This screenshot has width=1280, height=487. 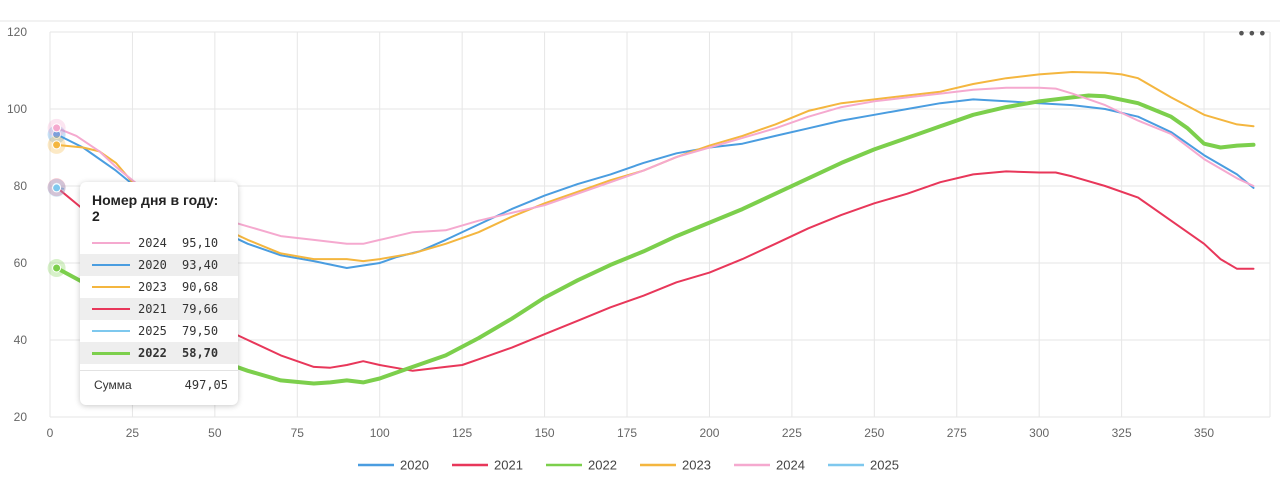 What do you see at coordinates (628, 465) in the screenshot?
I see `legend: 2020 2021 2022 2023 2024 2025` at bounding box center [628, 465].